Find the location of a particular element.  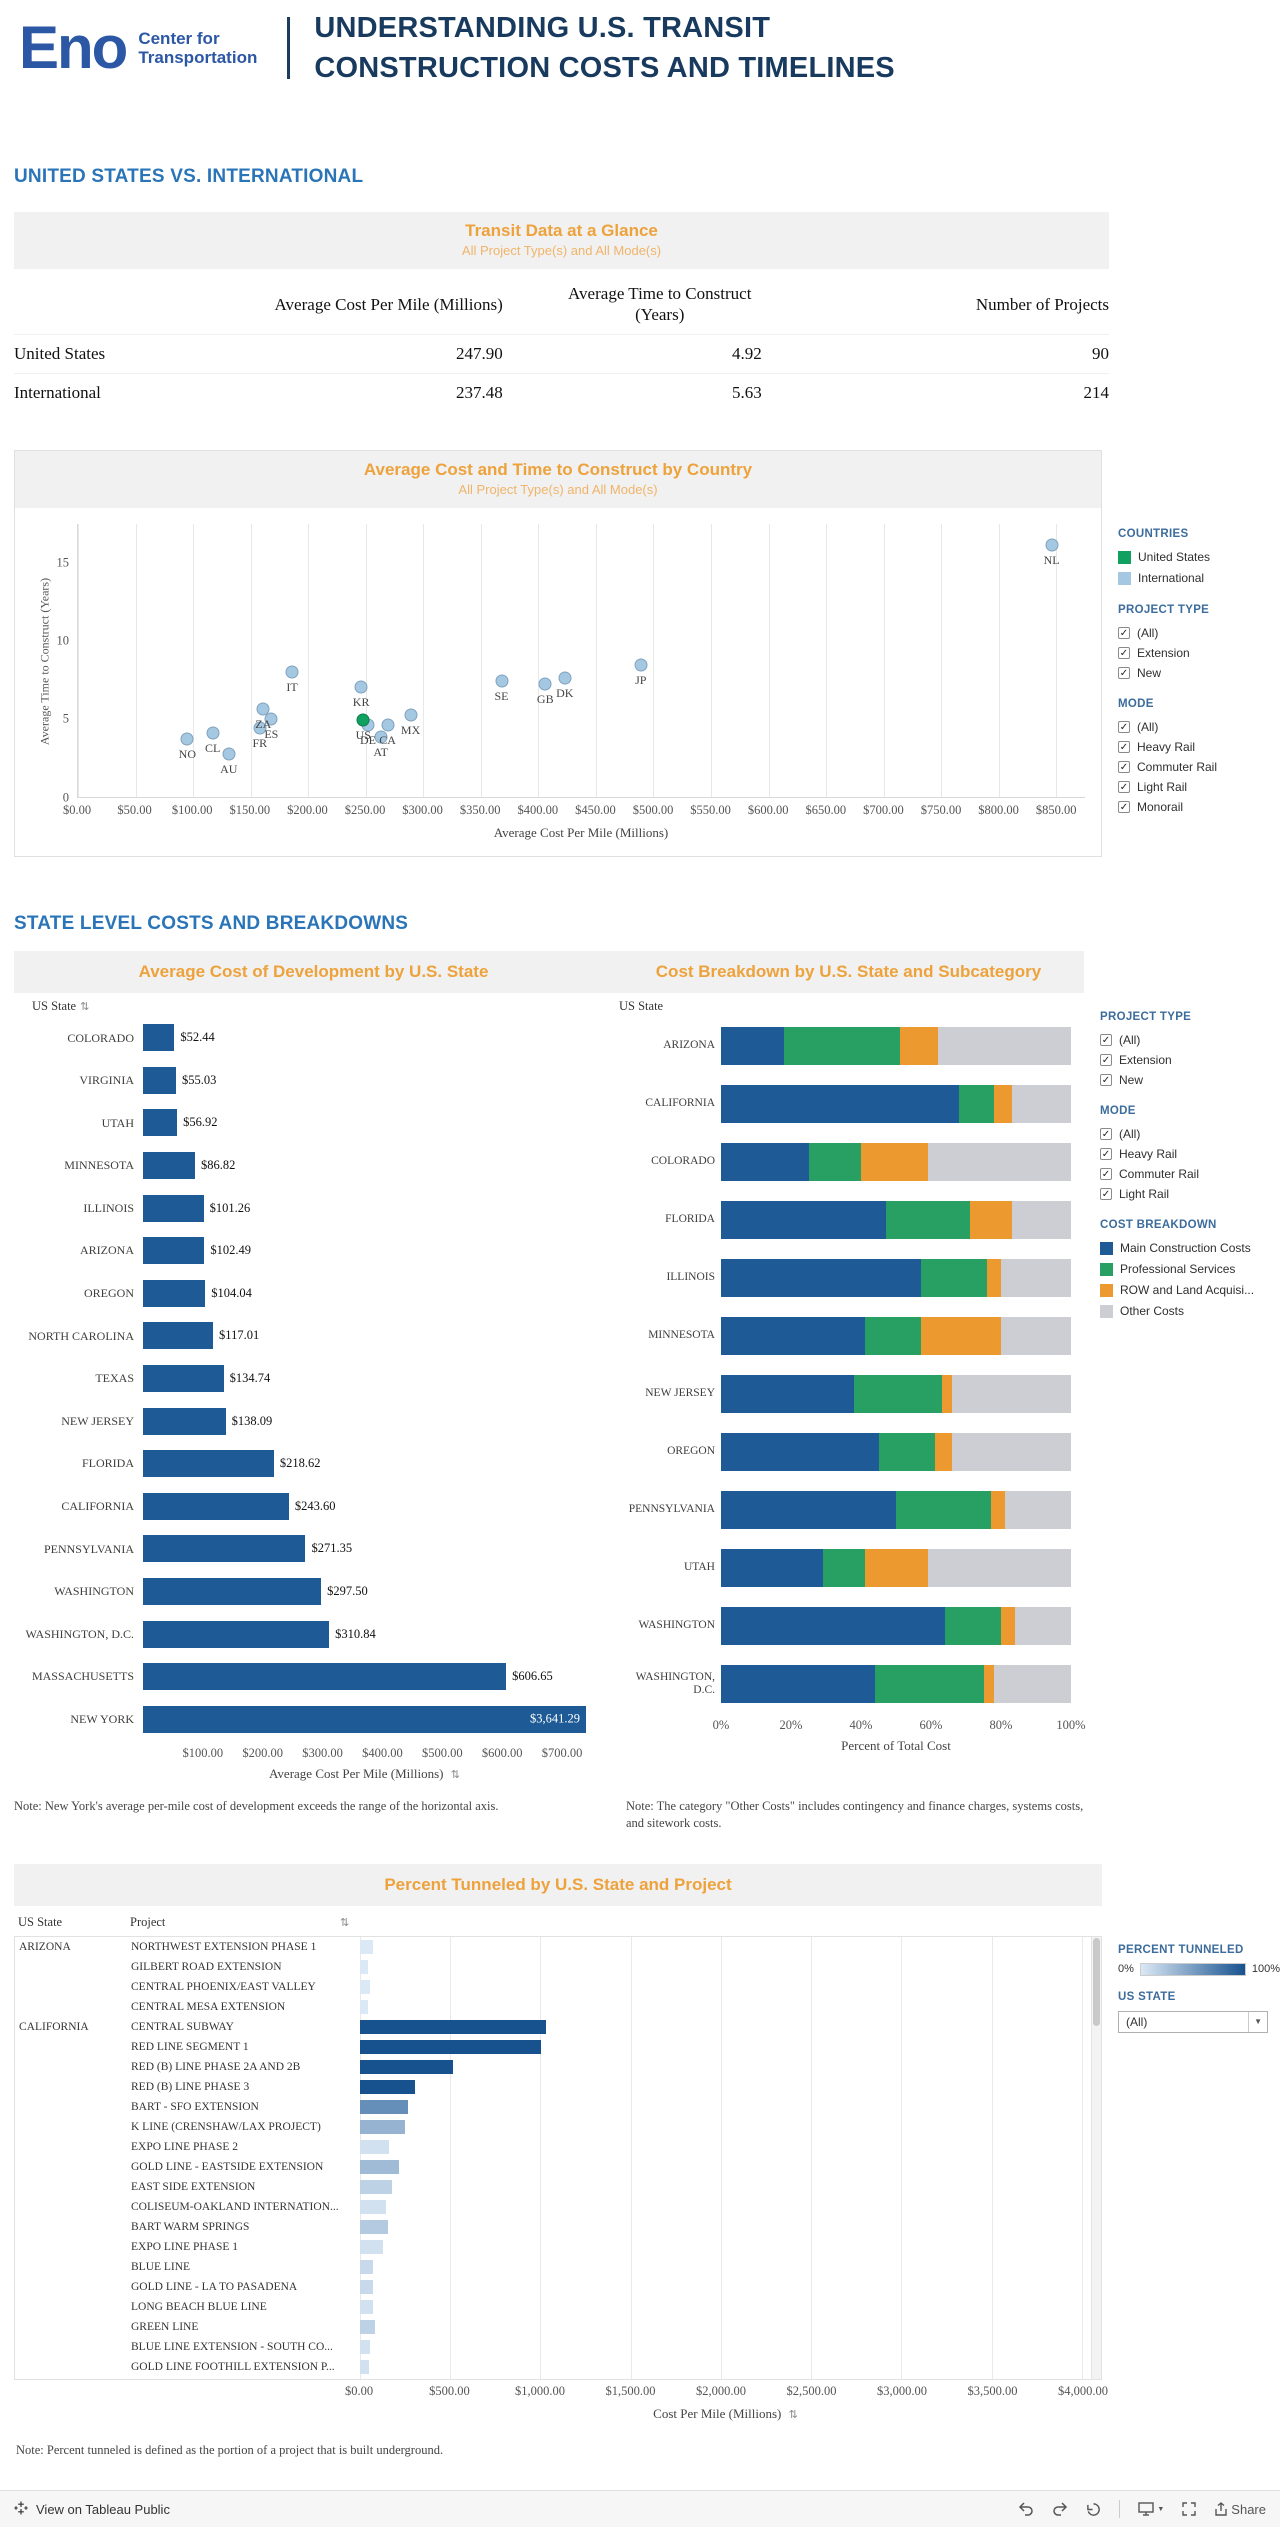

undo-icon is located at coordinates (1026, 2509).